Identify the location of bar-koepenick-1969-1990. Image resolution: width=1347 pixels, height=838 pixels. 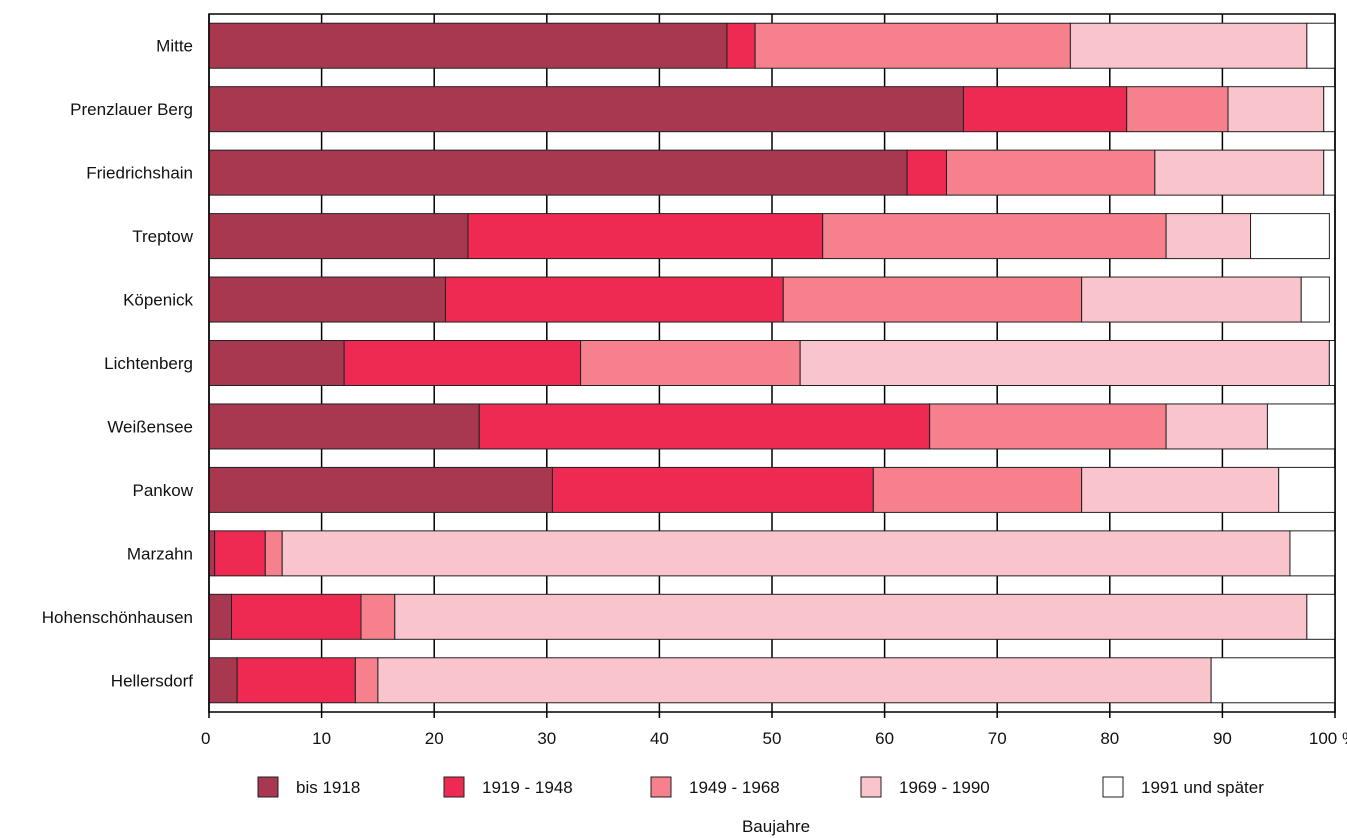
(1191, 299).